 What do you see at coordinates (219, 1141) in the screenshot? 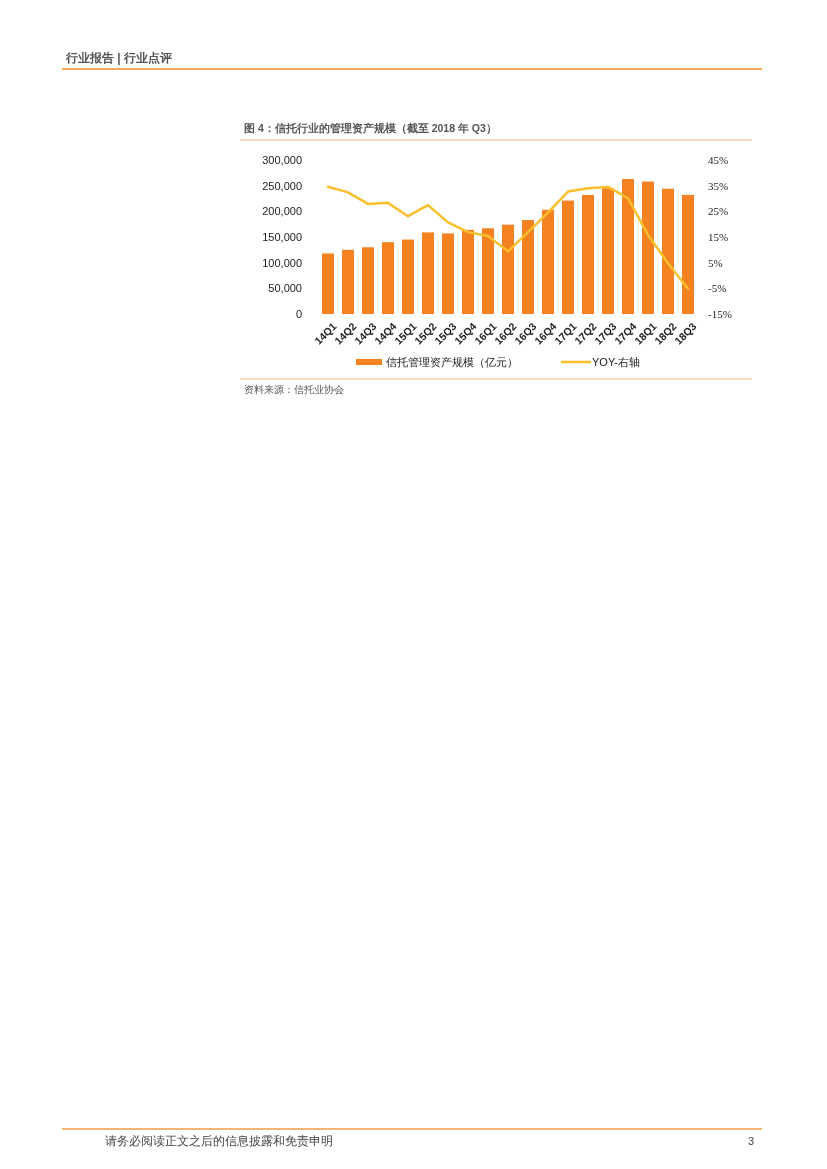
I see `text: 请务必阅读正文之后的信息披露和免责申明` at bounding box center [219, 1141].